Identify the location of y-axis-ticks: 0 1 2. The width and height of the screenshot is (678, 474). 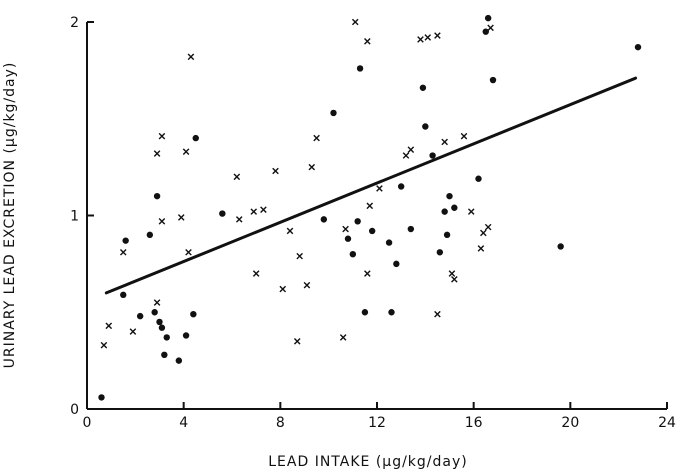
(82, 216).